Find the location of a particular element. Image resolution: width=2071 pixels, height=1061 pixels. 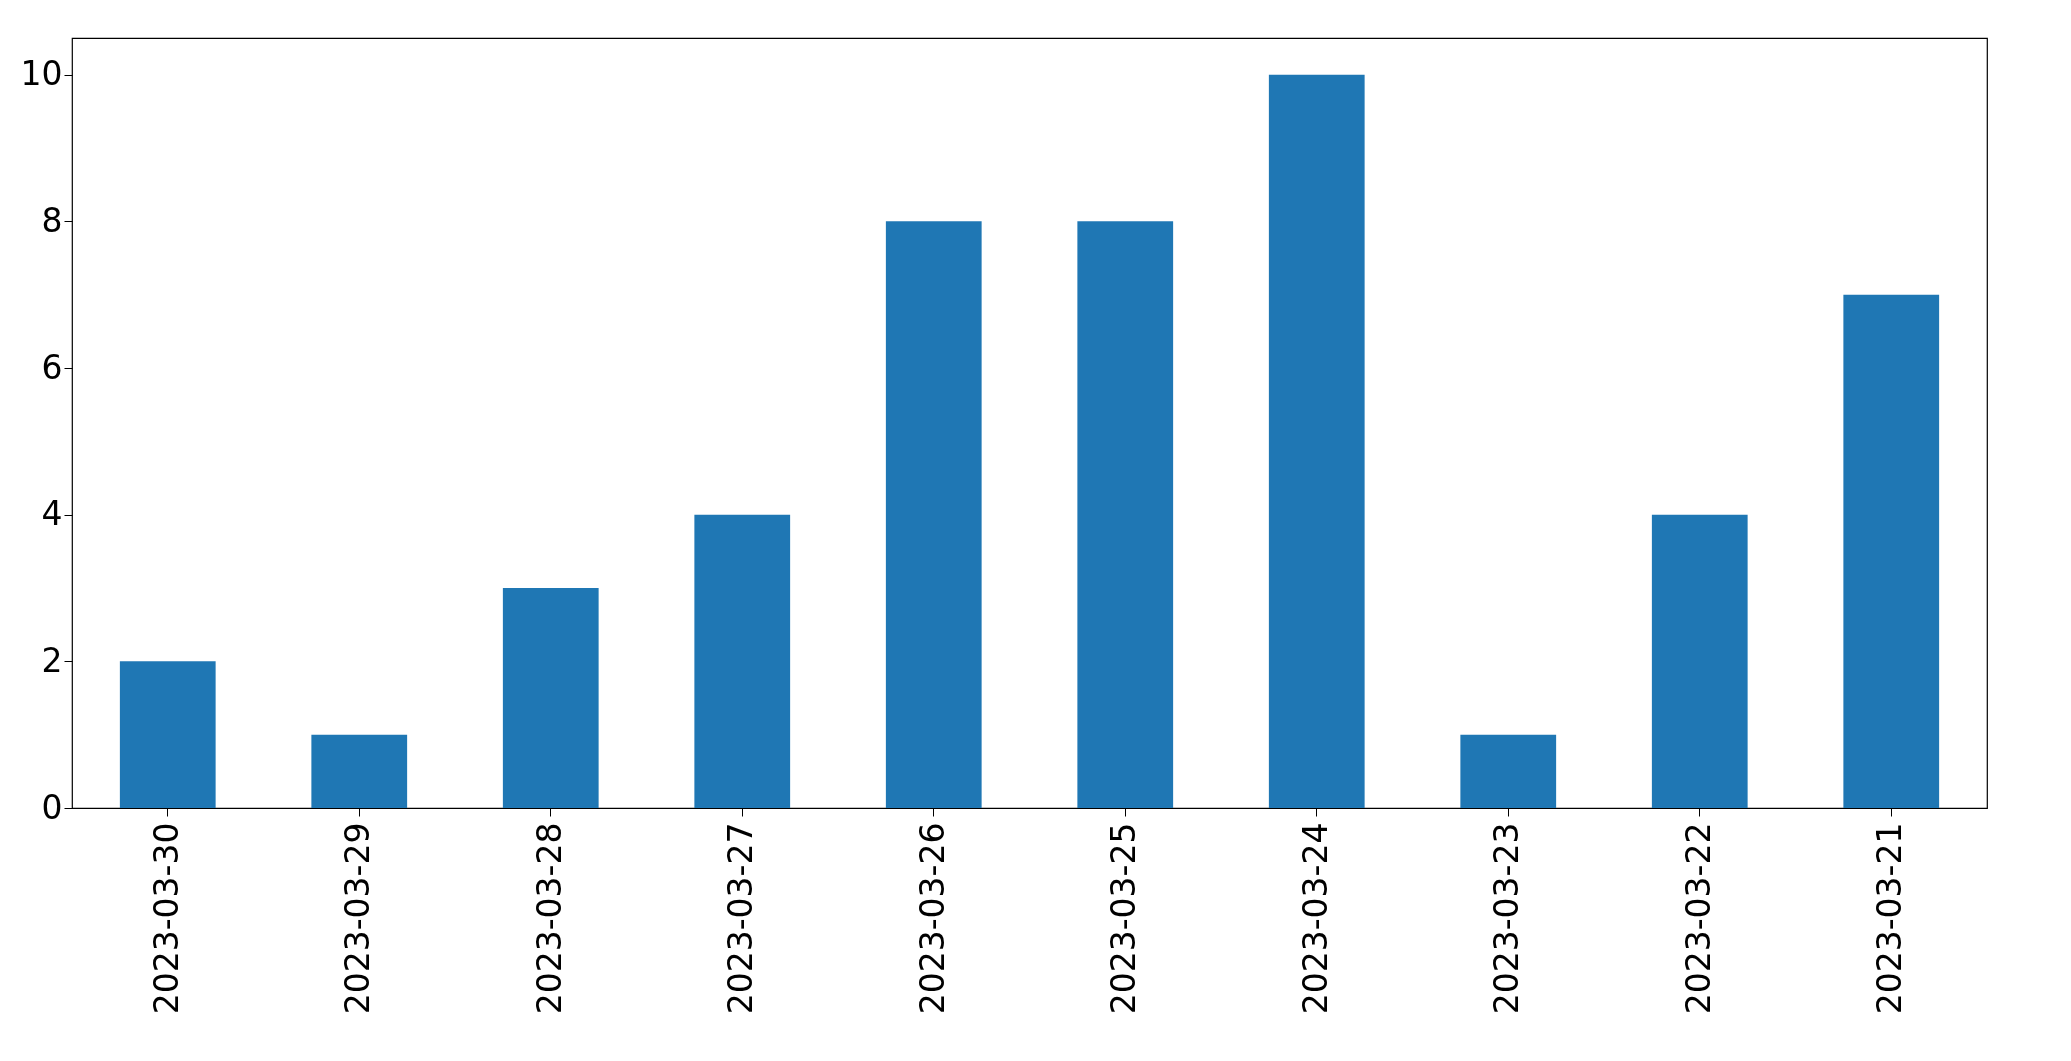

x-tick-label: 2023-03-21 is located at coordinates (1890, 918).